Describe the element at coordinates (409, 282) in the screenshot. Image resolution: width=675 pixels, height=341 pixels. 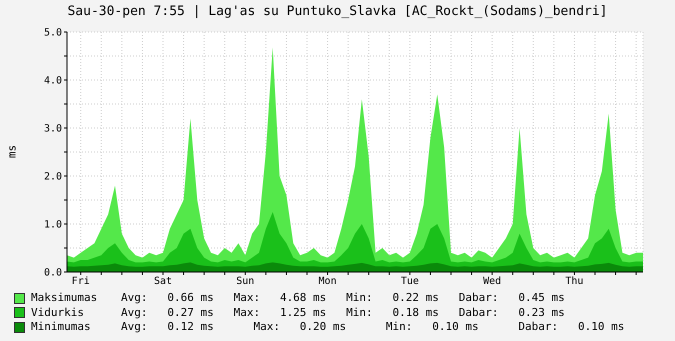
I see `x-tick-label: Tue` at that location.